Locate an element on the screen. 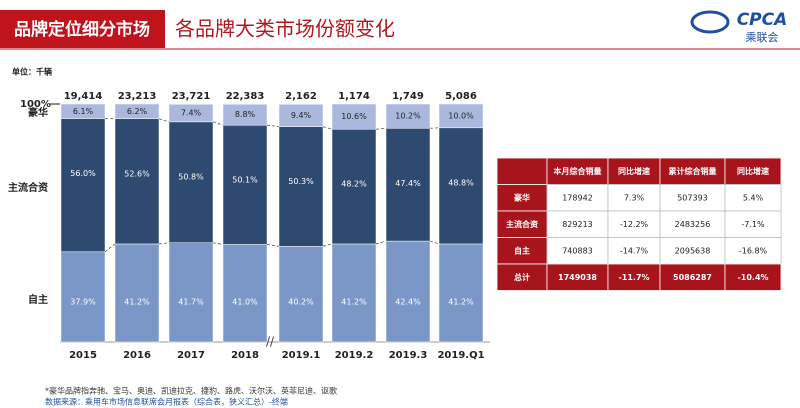  series-label: 主流合资 is located at coordinates (28, 187).